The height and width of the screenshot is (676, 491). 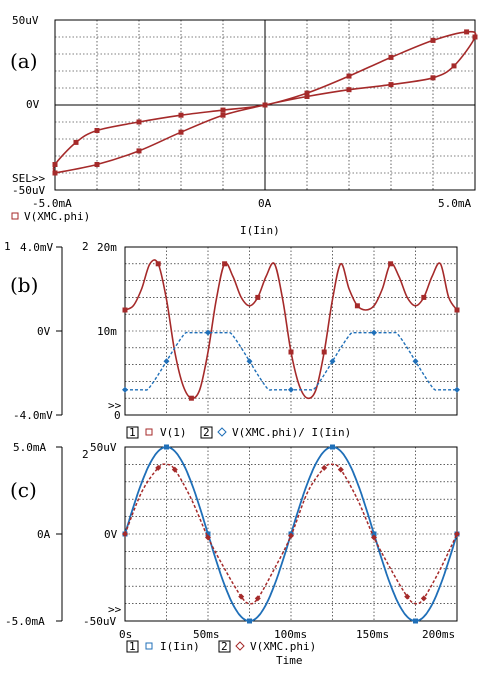 What do you see at coordinates (107, 247) in the screenshot?
I see `panel-b-axis2-tick-label-top: 20m` at bounding box center [107, 247].